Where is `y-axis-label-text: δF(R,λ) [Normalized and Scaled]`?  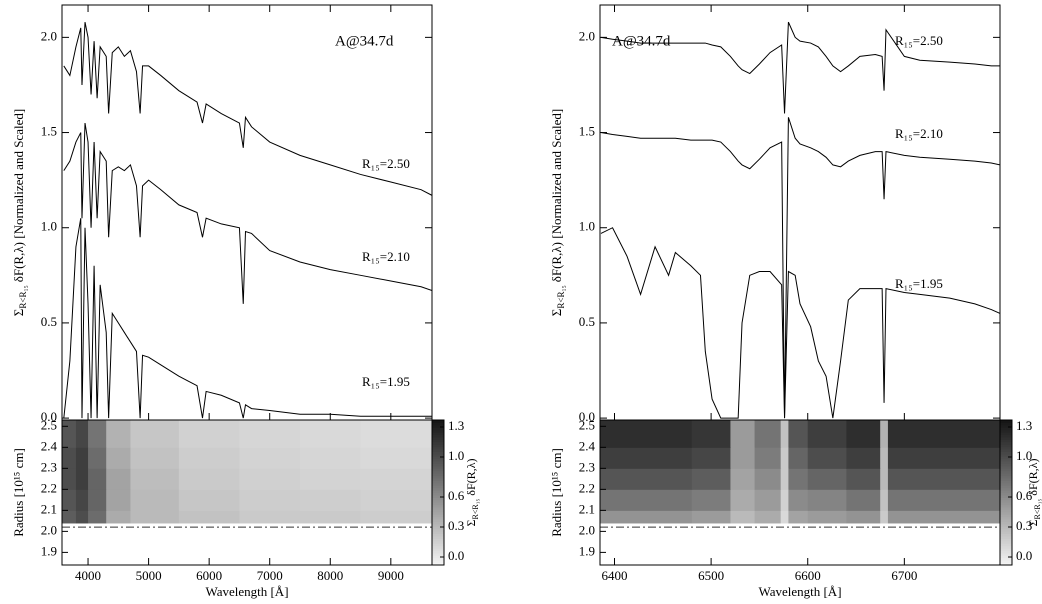 y-axis-label-text: δF(R,λ) [Normalized and Scaled] is located at coordinates (556, 195).